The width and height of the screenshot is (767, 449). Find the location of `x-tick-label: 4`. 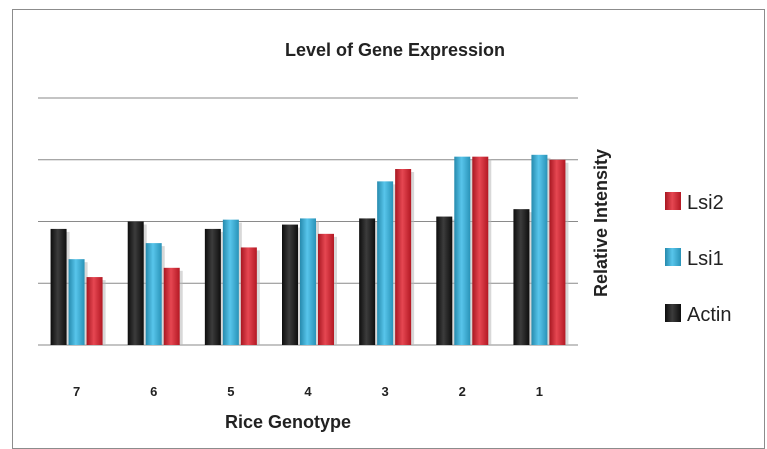

x-tick-label: 4 is located at coordinates (308, 391).